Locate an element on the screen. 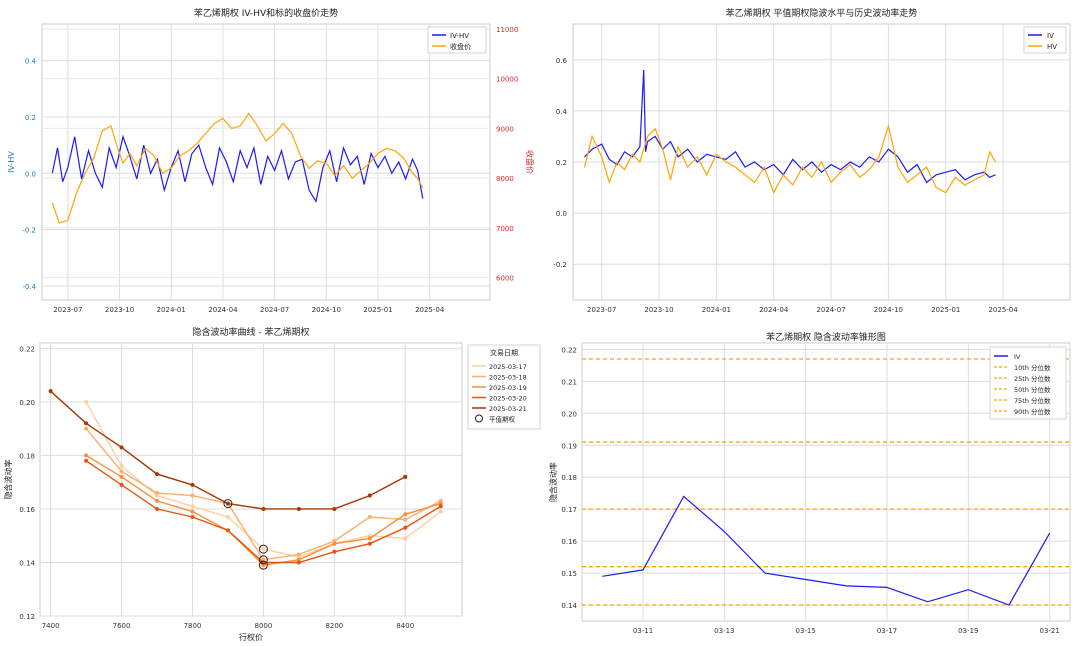 This screenshot has height=646, width=1080. x-tick-label: 03-15 is located at coordinates (805, 631).